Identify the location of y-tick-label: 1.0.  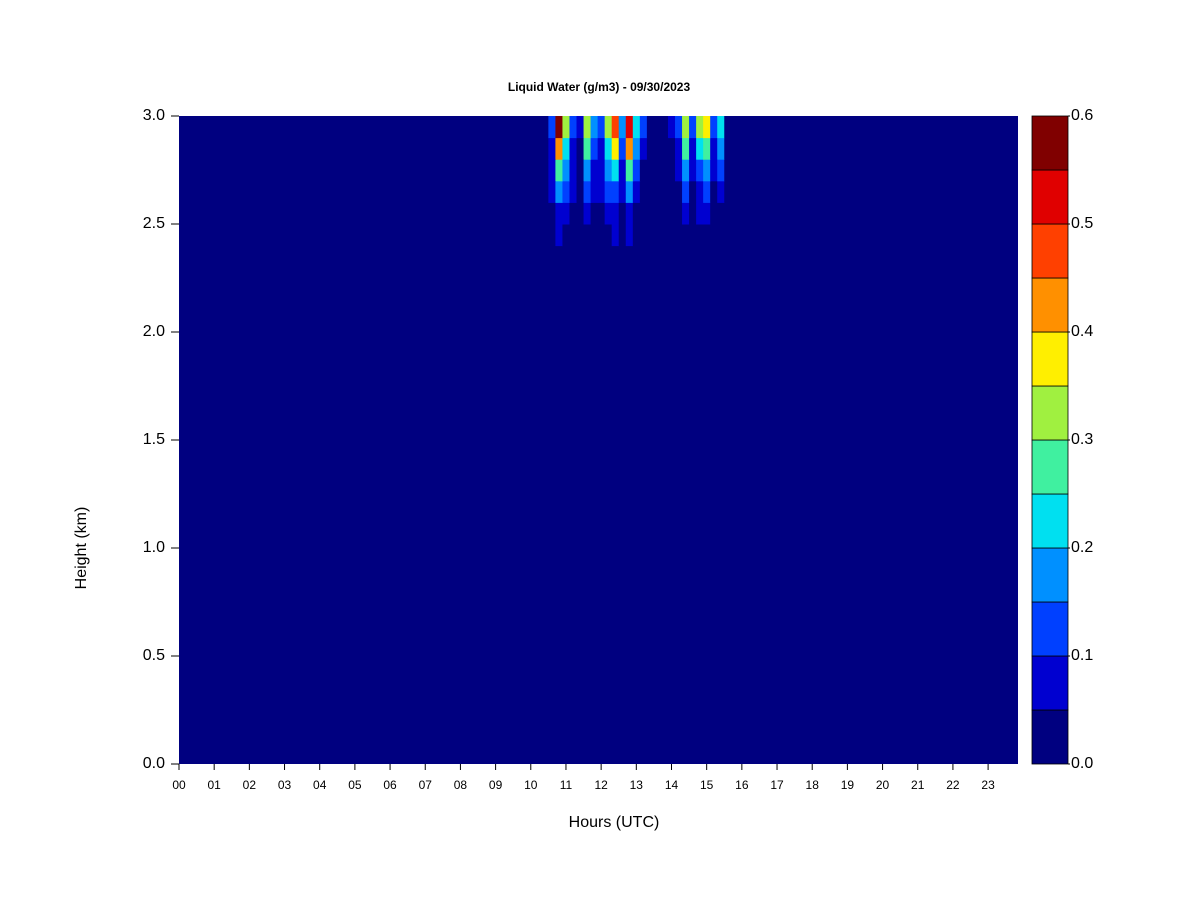
(154, 547).